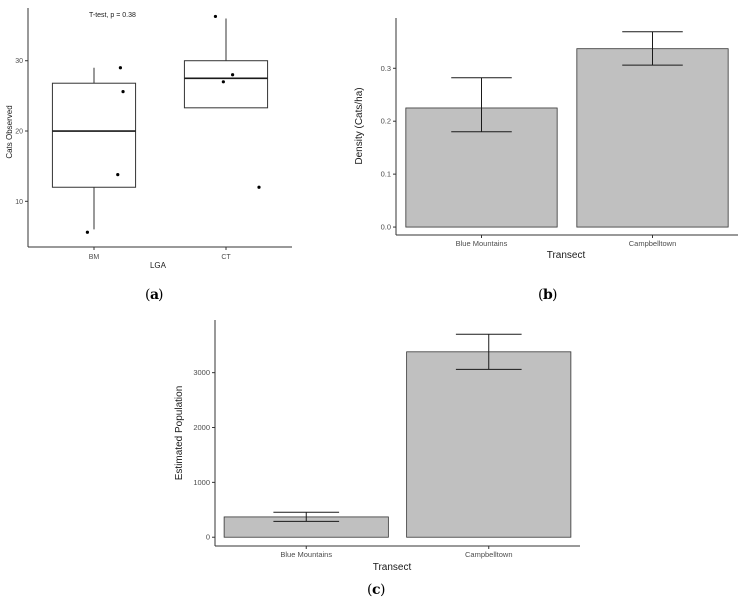  What do you see at coordinates (19, 132) in the screenshot?
I see `y-tick-label: 20` at bounding box center [19, 132].